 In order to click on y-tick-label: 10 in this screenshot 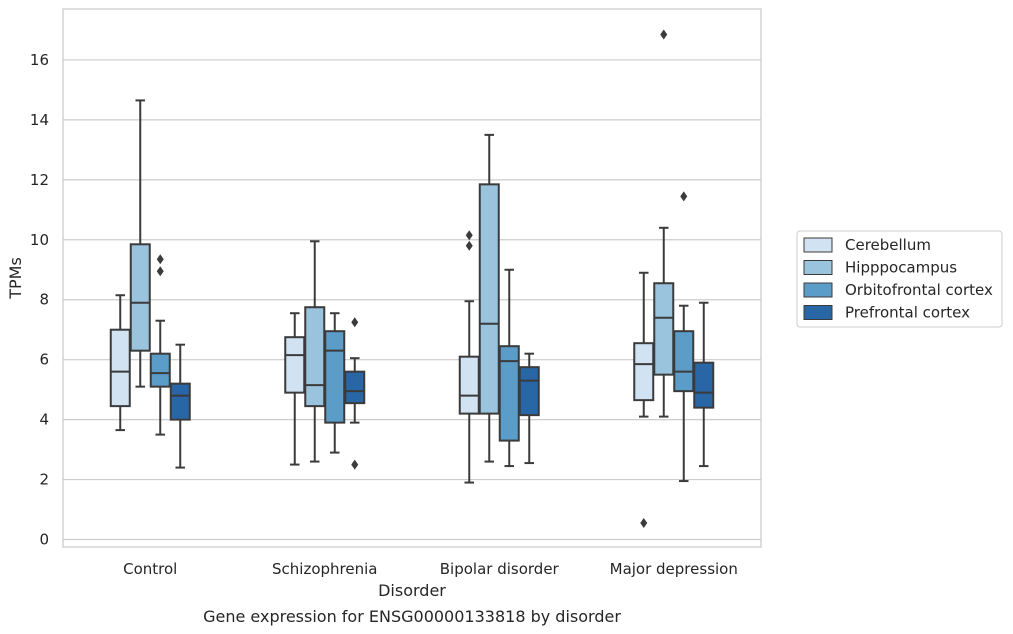, I will do `click(39, 240)`.